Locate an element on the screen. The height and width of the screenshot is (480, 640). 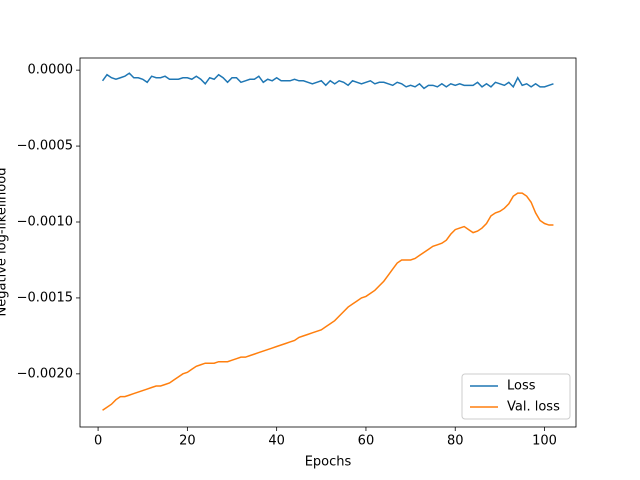
x-tick-label: 60 is located at coordinates (366, 441).